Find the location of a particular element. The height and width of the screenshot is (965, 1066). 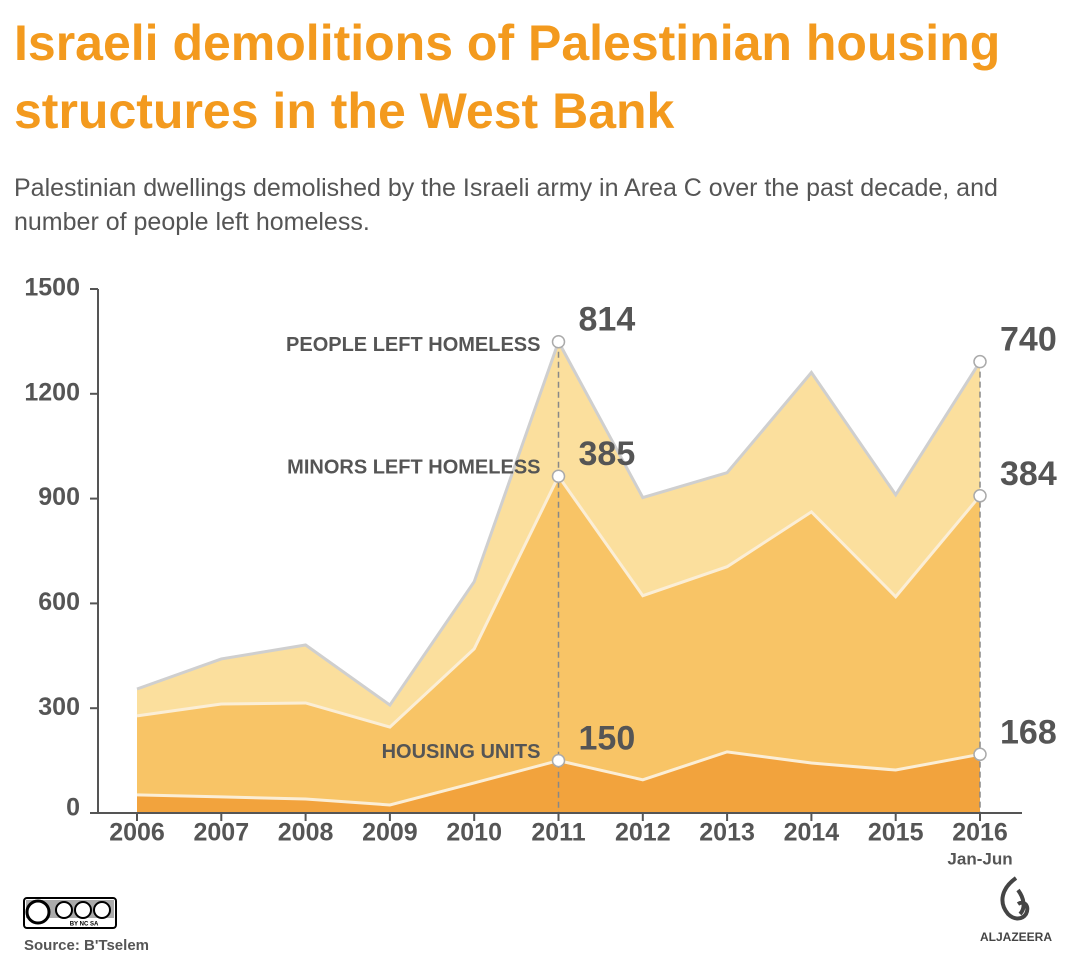

y-tick-label: 1500 is located at coordinates (52, 288).